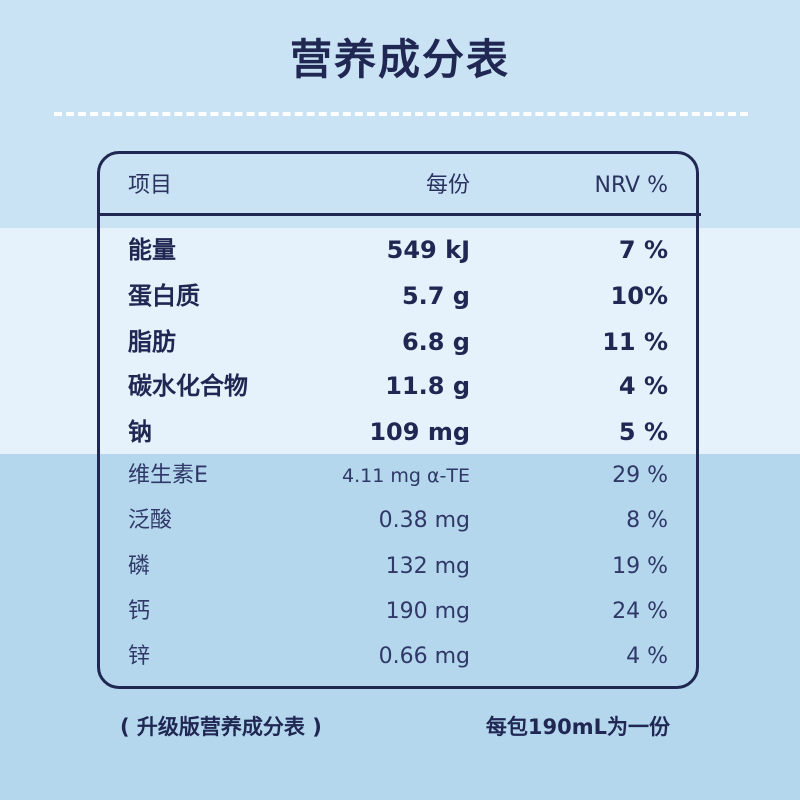  Describe the element at coordinates (424, 520) in the screenshot. I see `nutrient-amount: 0.38 mg` at that location.